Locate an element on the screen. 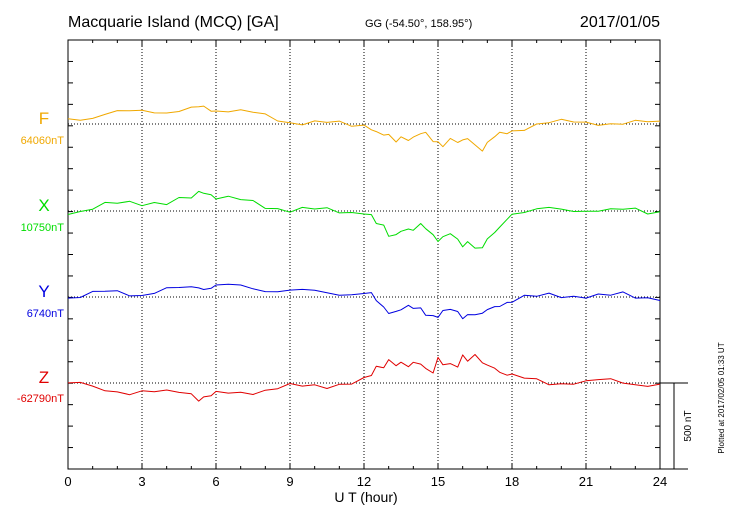 The image size is (730, 520). x-tick-label-12: 12 is located at coordinates (364, 481).